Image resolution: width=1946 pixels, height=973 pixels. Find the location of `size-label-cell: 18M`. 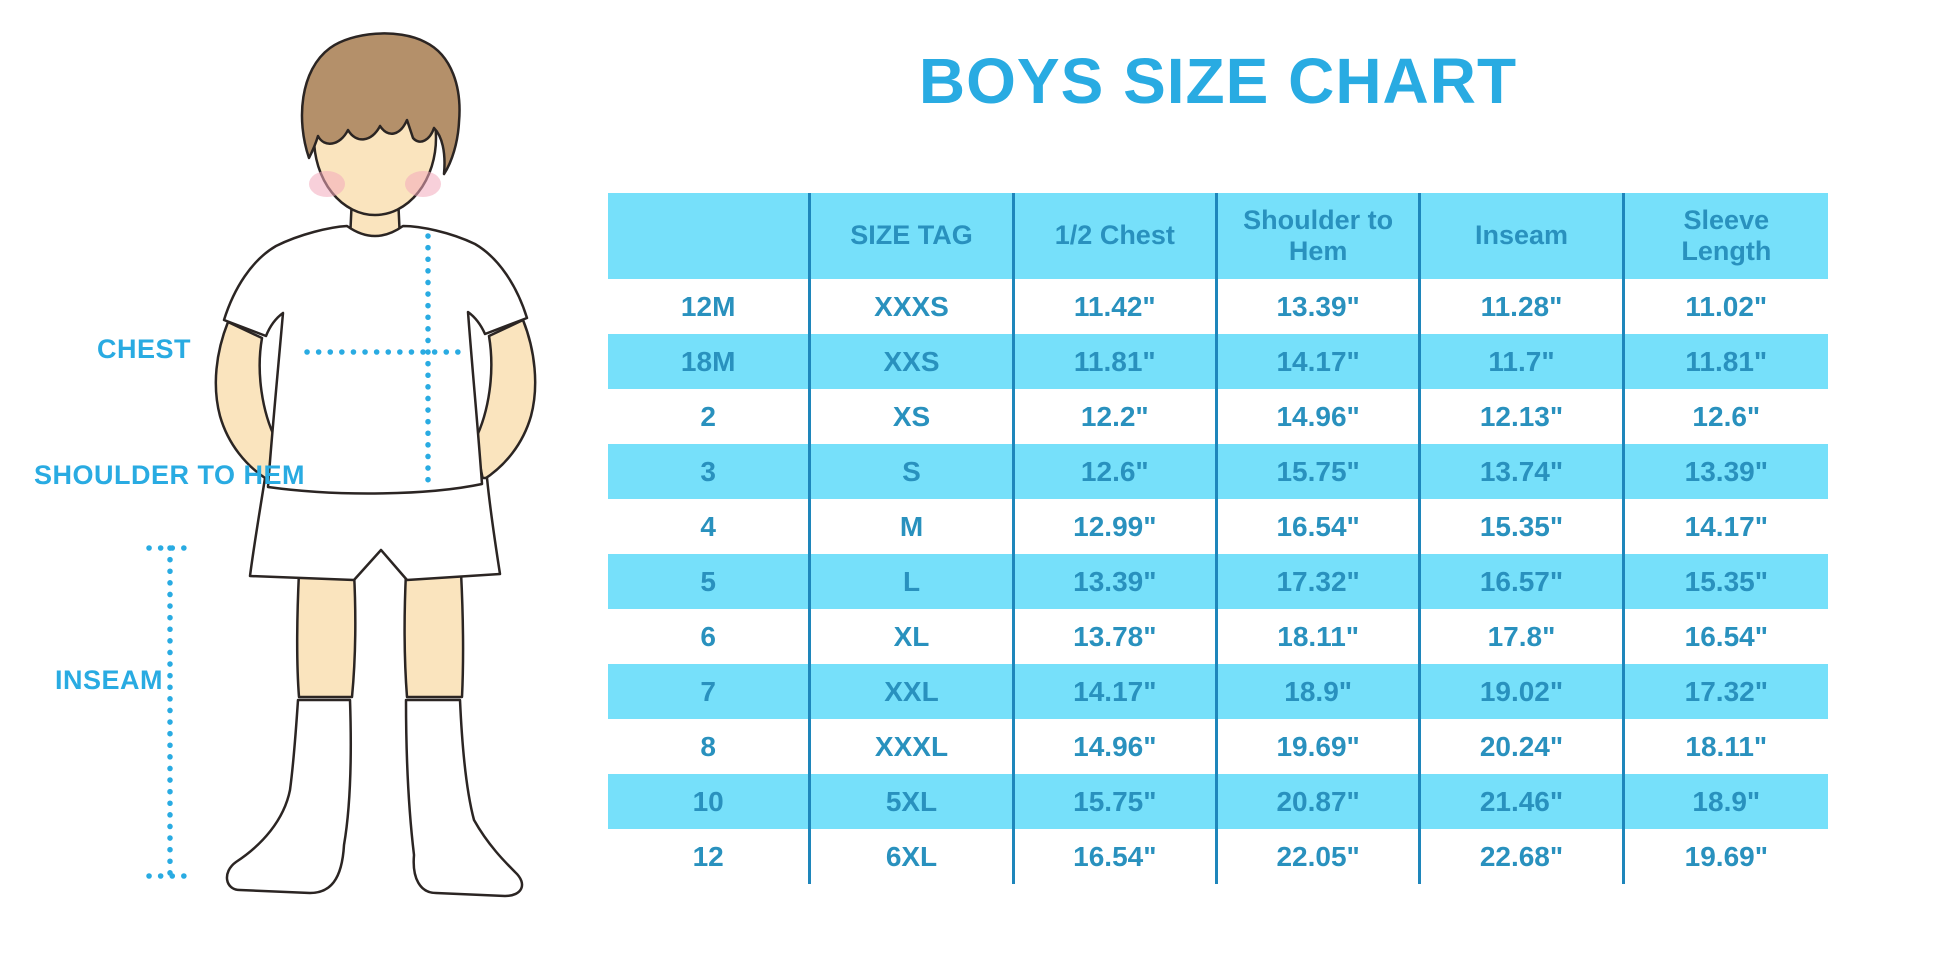

size-label-cell: 18M is located at coordinates (710, 361).